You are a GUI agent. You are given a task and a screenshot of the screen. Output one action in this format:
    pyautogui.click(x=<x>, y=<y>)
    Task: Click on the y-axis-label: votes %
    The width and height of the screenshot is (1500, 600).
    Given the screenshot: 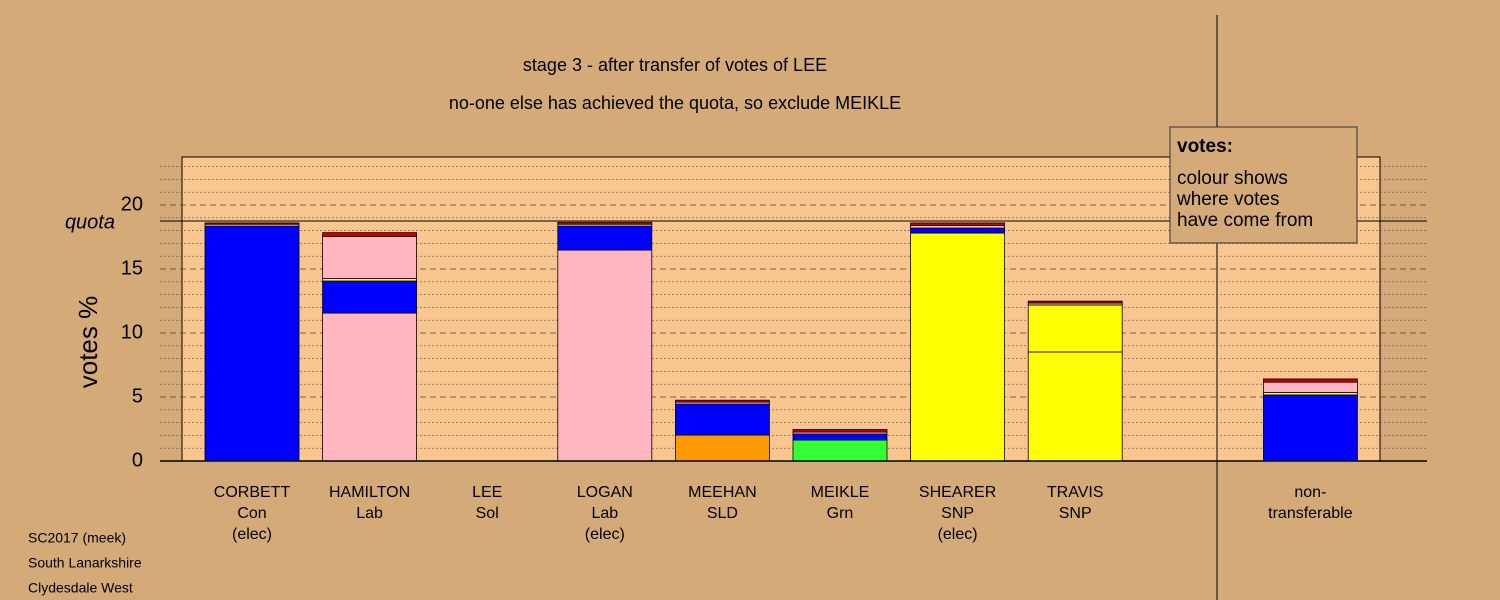 What is the action you would take?
    pyautogui.click(x=88, y=342)
    